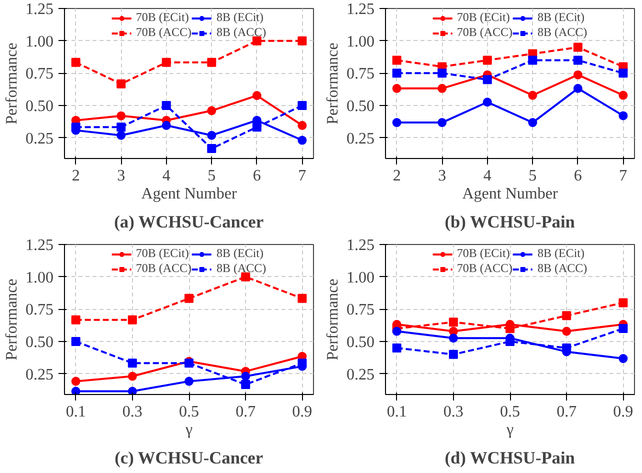 The width and height of the screenshot is (642, 473). What do you see at coordinates (189, 458) in the screenshot?
I see `text: (c) WCHSU-Cancer` at bounding box center [189, 458].